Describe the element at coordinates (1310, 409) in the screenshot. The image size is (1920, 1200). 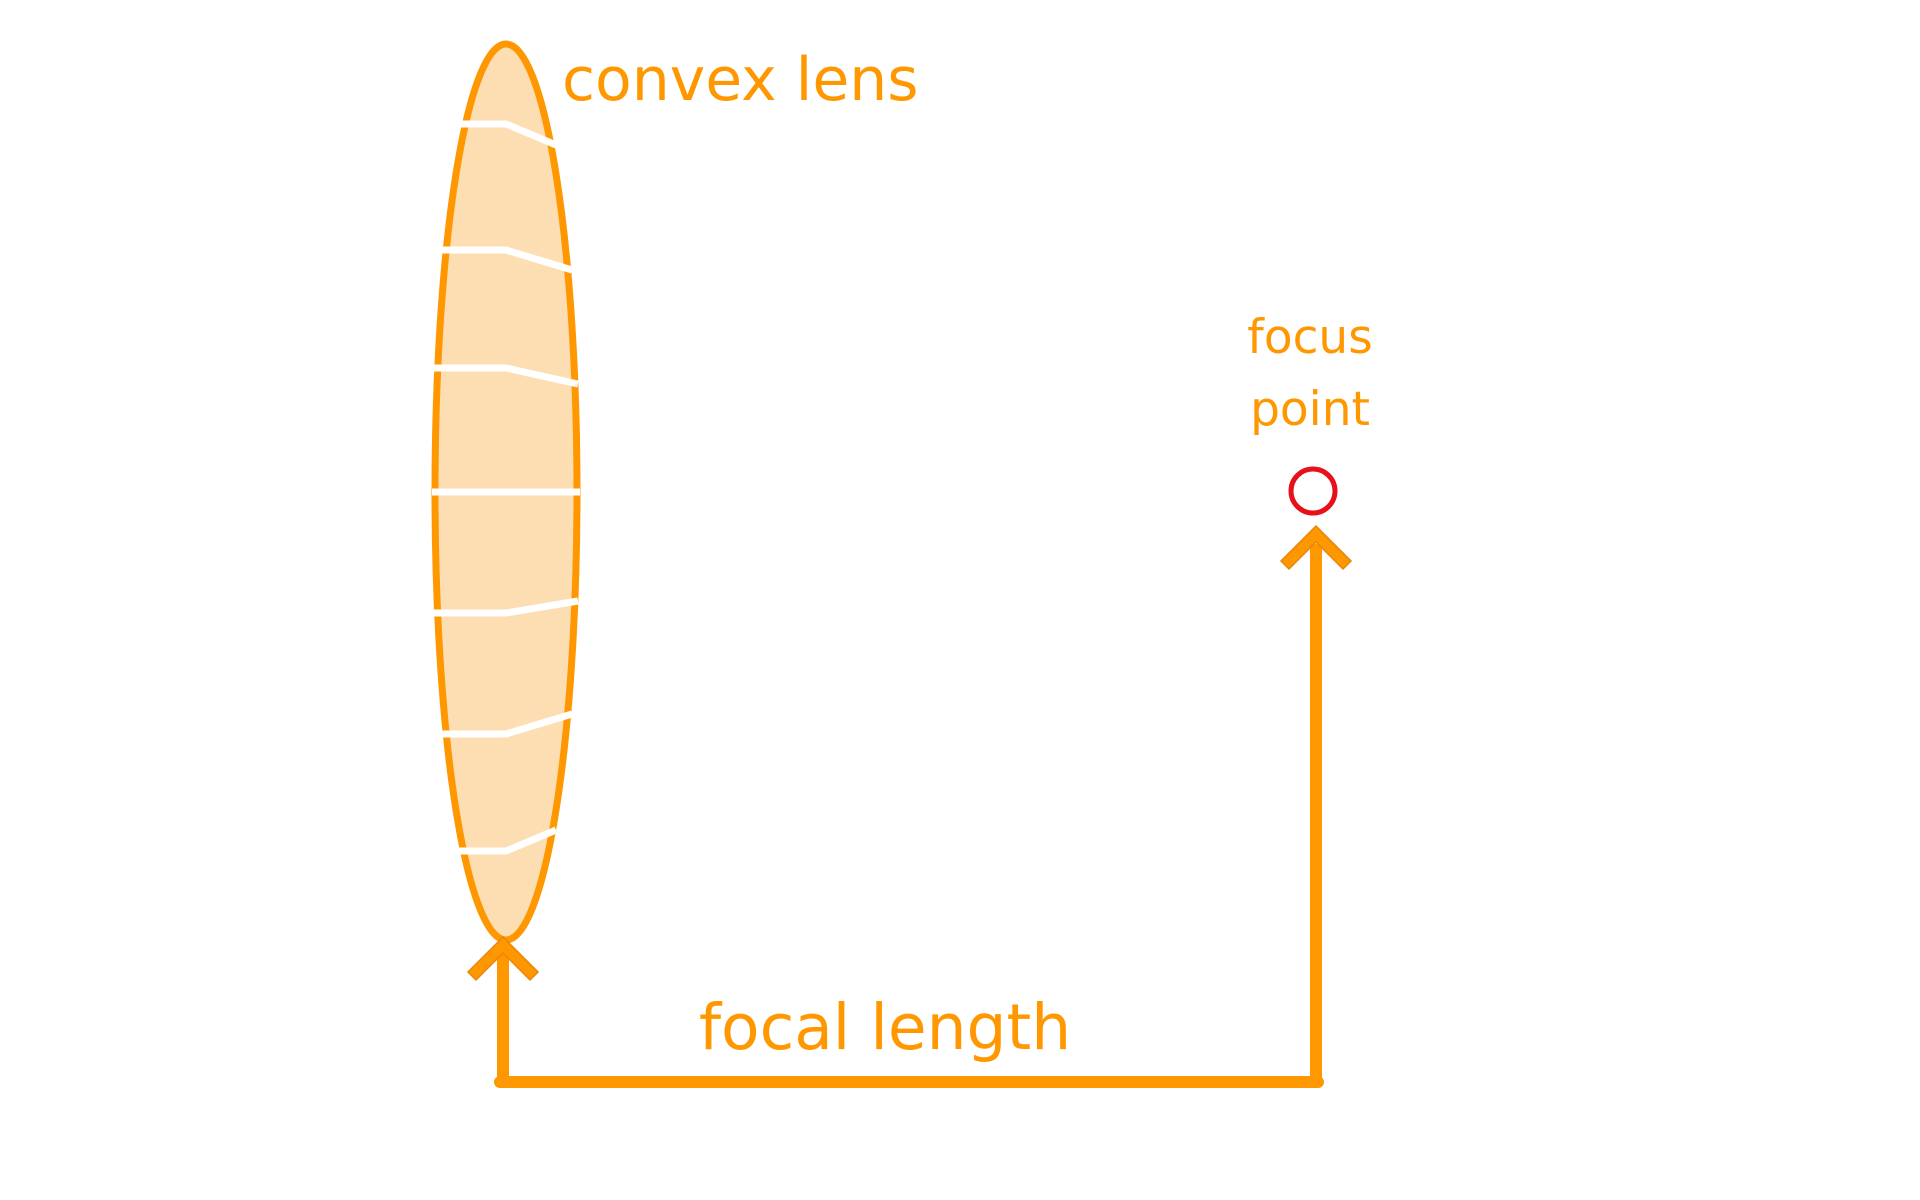
I see `focus-label-line2: point` at that location.